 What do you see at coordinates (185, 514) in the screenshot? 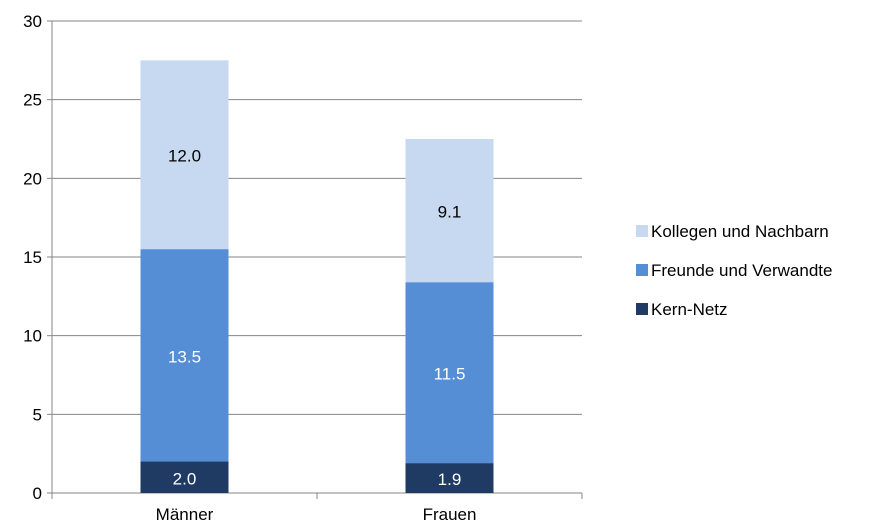
I see `x-tick-label: Männer` at bounding box center [185, 514].